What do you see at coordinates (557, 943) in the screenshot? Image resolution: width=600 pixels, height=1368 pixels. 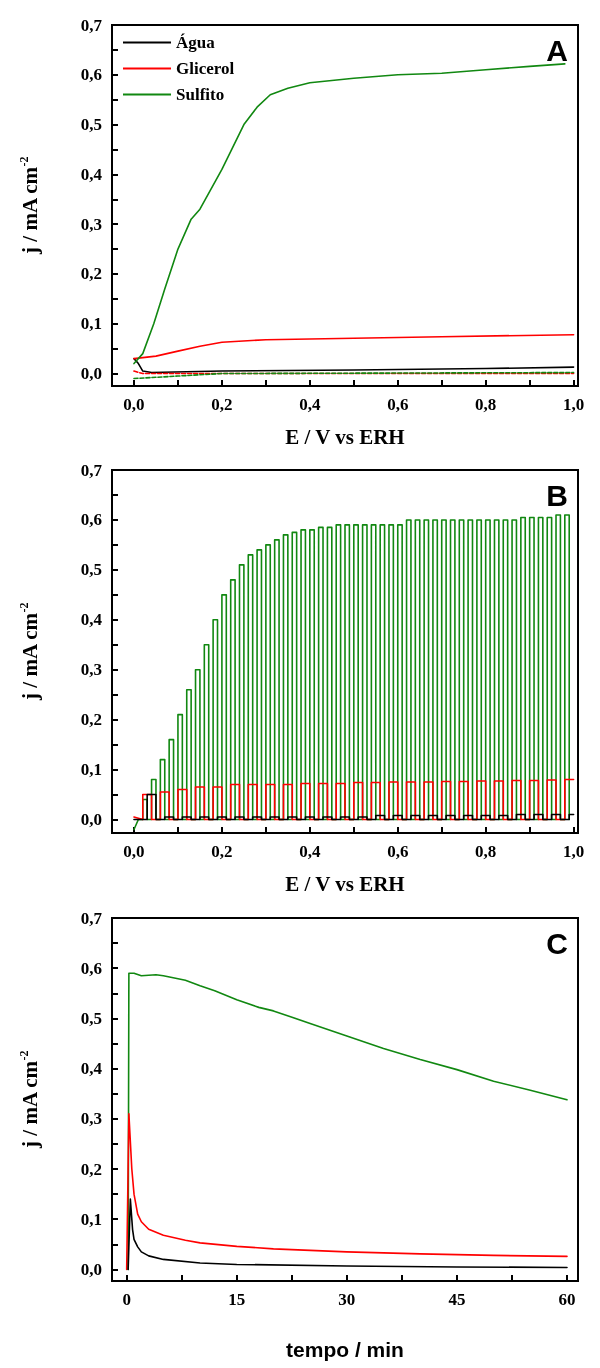 I see `annotation: C` at bounding box center [557, 943].